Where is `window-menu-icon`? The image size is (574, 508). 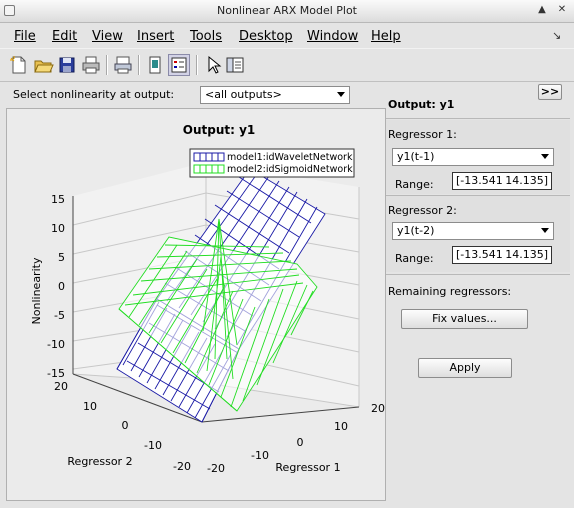 window-menu-icon is located at coordinates (9, 10).